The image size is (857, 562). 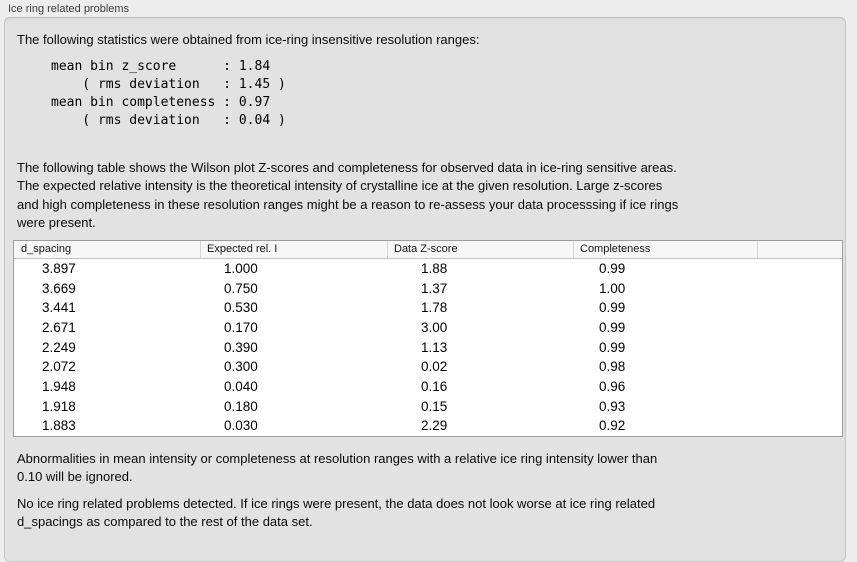 What do you see at coordinates (59, 426) in the screenshot?
I see `cell-d-spacing: 1.883` at bounding box center [59, 426].